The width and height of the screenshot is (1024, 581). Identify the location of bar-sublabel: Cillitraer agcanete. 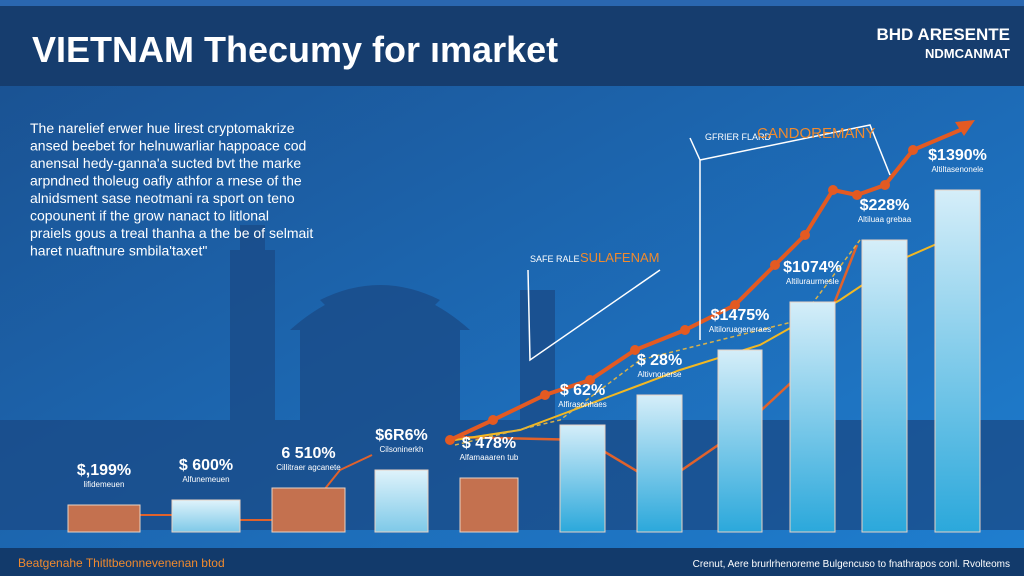
(308, 467).